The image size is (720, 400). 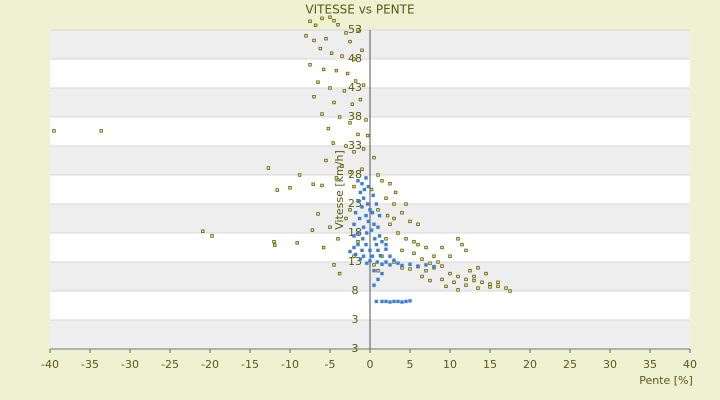 I want to click on x-tick-label: 10, so click(x=450, y=364).